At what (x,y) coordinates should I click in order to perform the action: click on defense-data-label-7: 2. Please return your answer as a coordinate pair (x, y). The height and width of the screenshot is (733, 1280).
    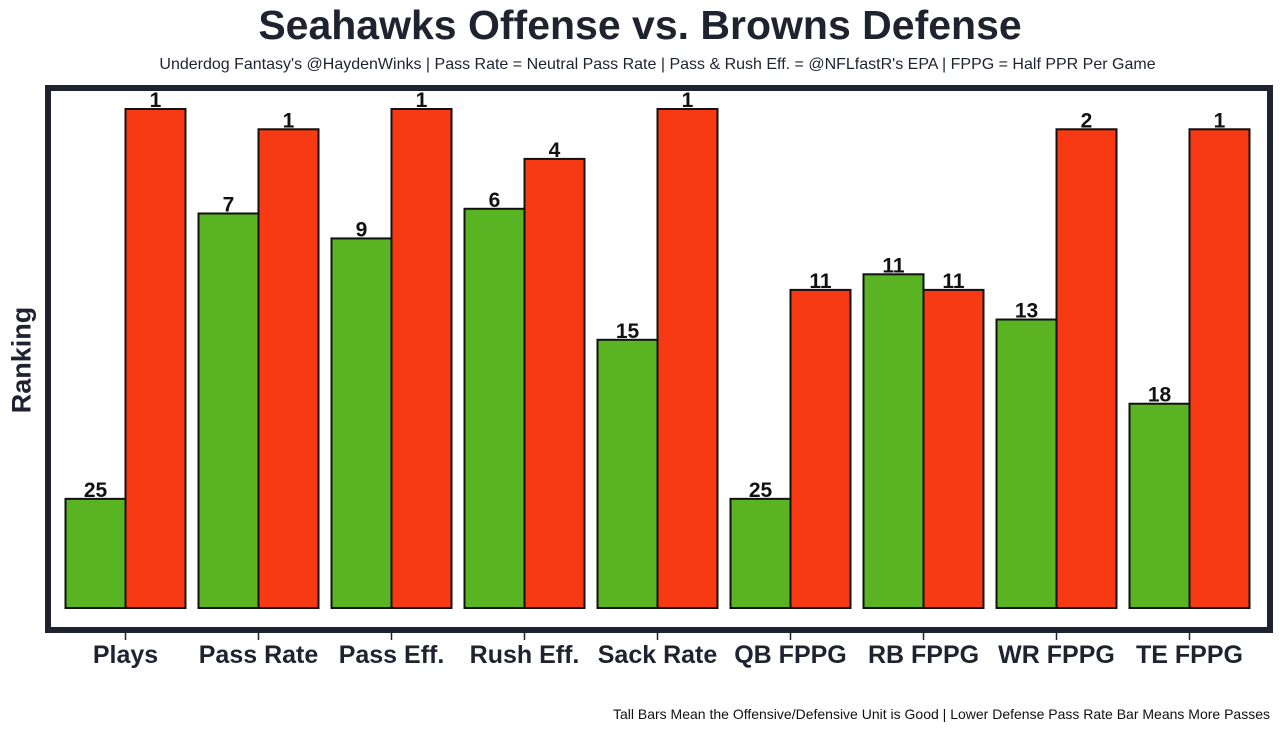
    Looking at the image, I should click on (1087, 120).